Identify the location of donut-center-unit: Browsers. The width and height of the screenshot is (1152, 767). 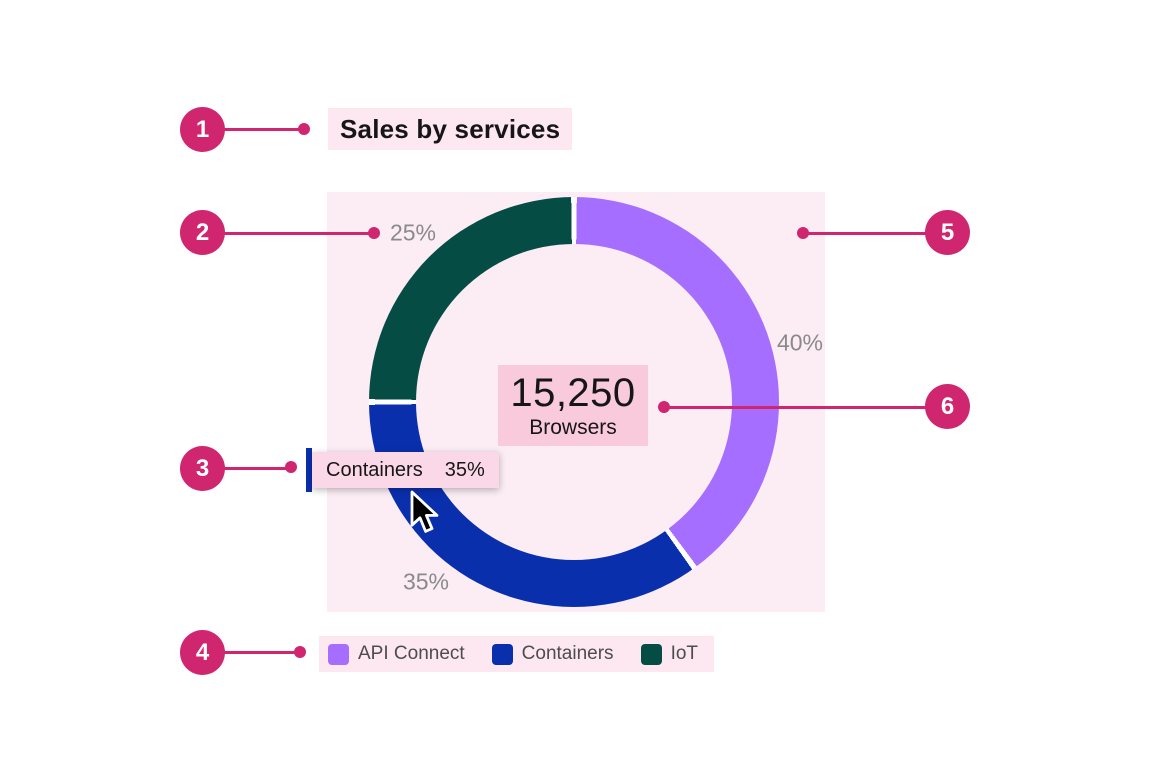
(573, 427).